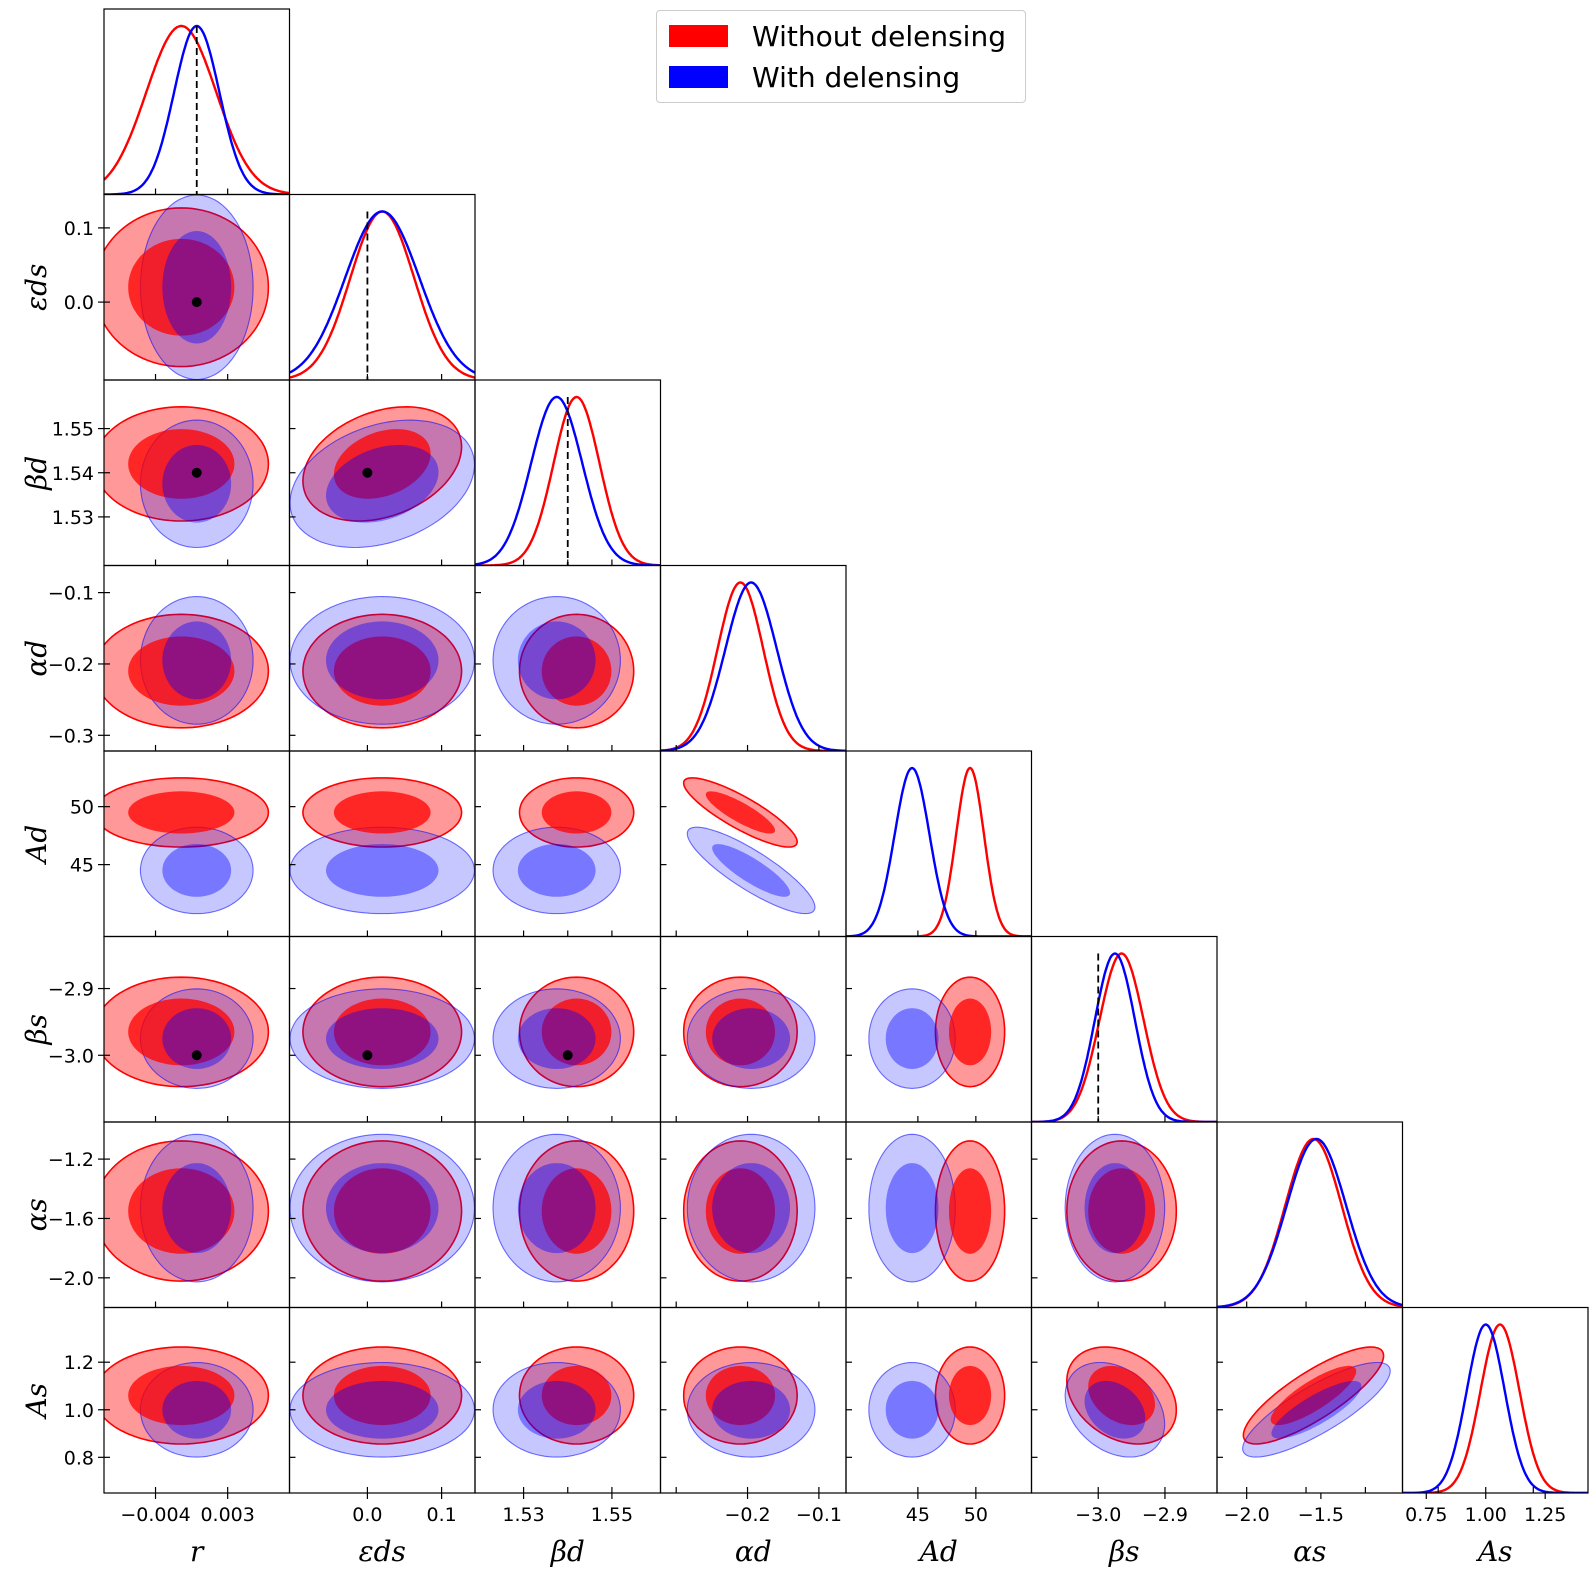 Image resolution: width=1589 pixels, height=1589 pixels. What do you see at coordinates (1486, 1515) in the screenshot?
I see `x-tick-label-As: 1.00` at bounding box center [1486, 1515].